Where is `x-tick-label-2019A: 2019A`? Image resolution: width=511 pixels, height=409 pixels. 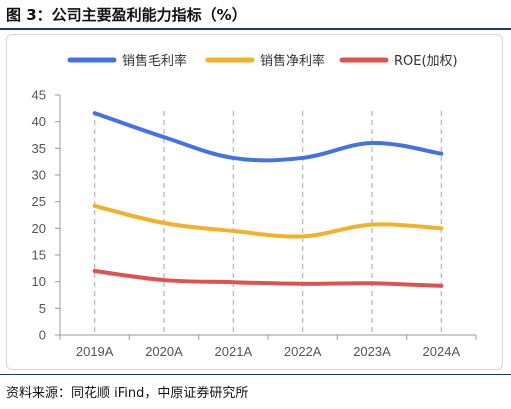 x-tick-label-2019A: 2019A is located at coordinates (95, 351).